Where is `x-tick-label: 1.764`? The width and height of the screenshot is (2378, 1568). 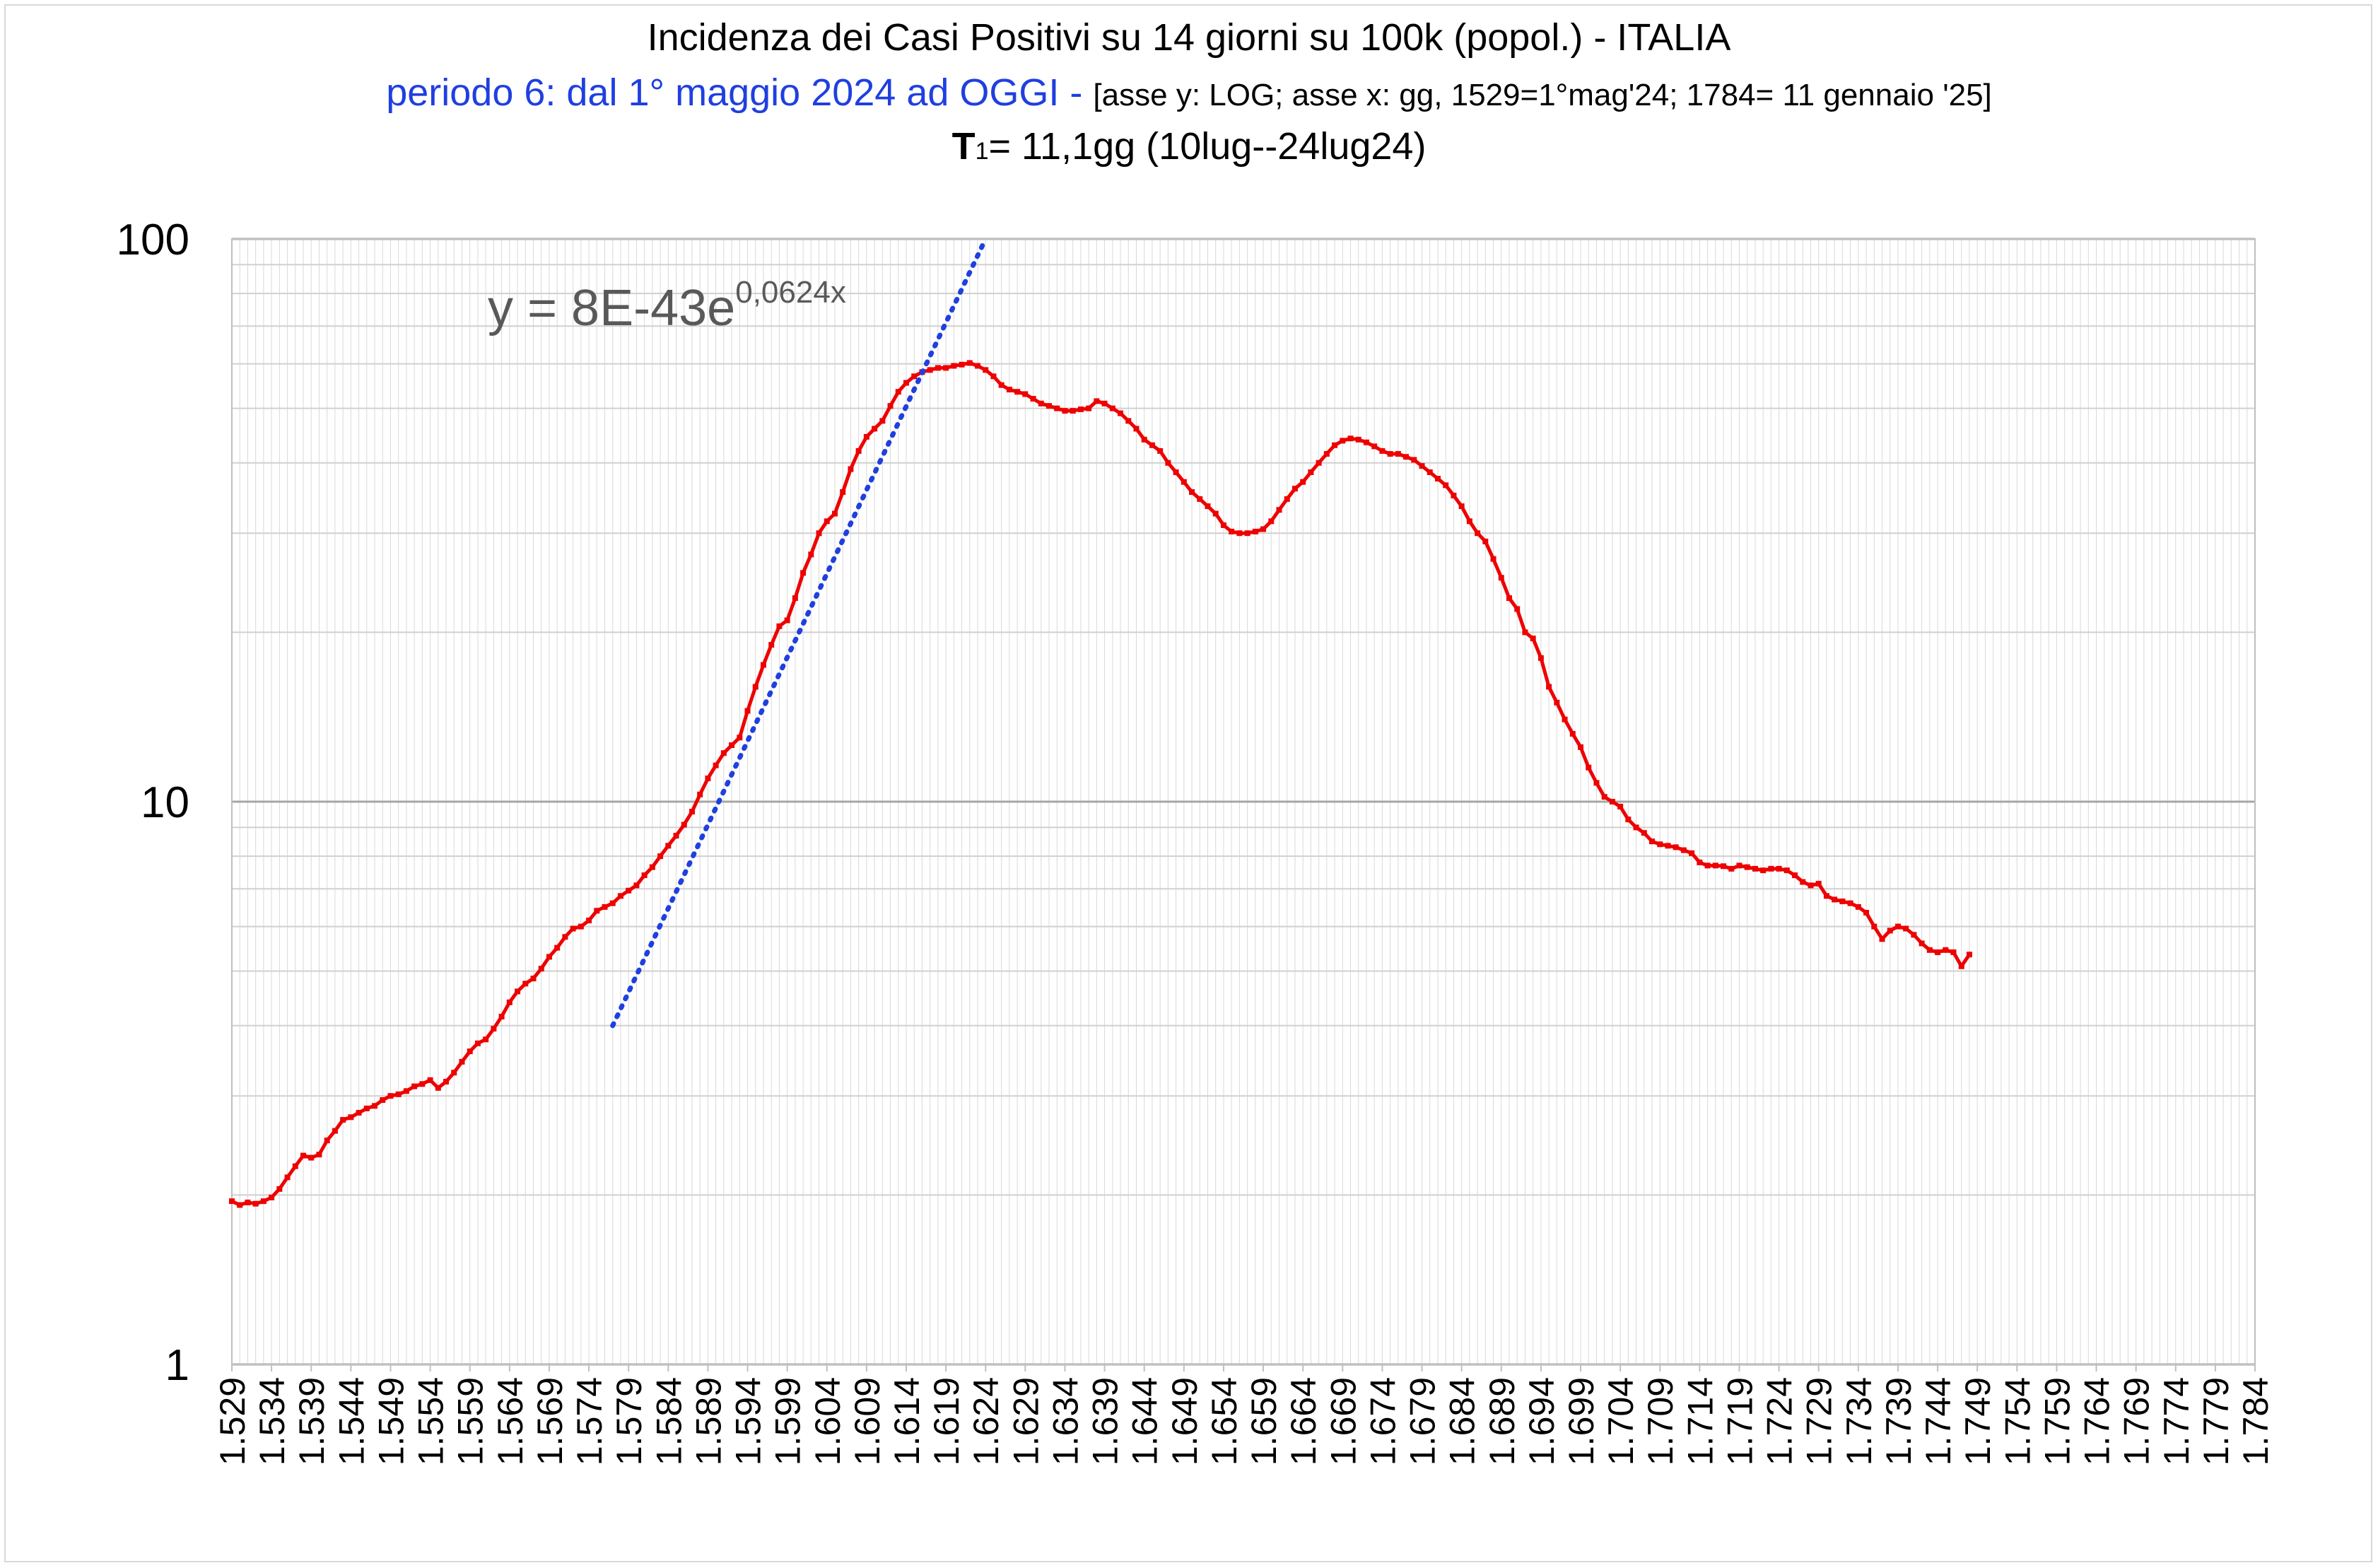 x-tick-label: 1.764 is located at coordinates (2097, 1421).